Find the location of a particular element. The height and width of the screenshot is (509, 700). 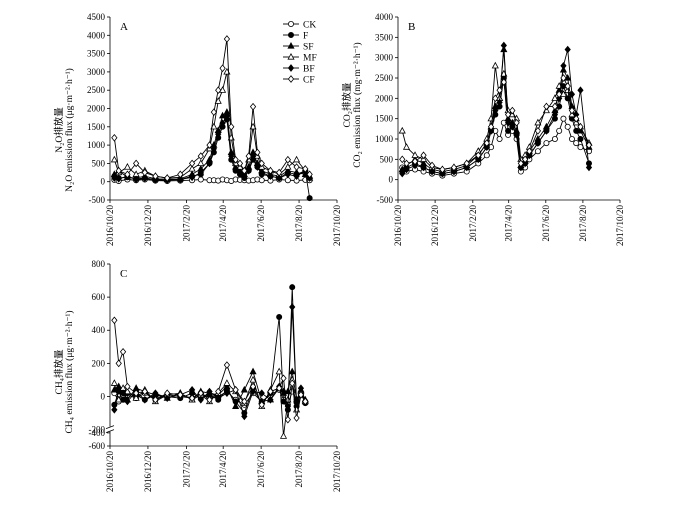

legend-item: CK is located at coordinates (299, 26).